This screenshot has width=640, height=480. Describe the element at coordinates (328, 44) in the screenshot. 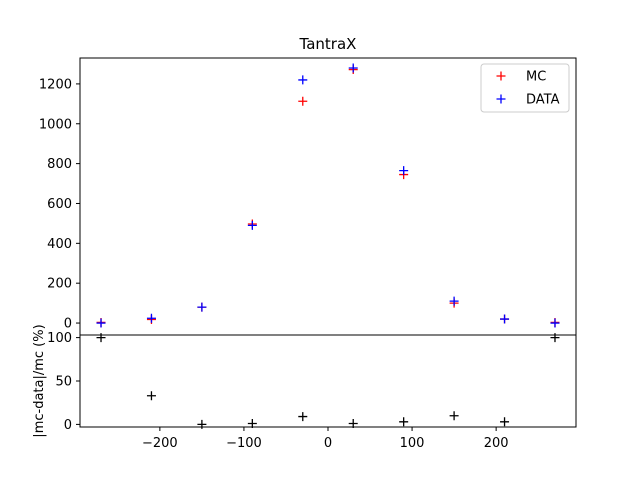

I see `chart-title: TantraX` at that location.